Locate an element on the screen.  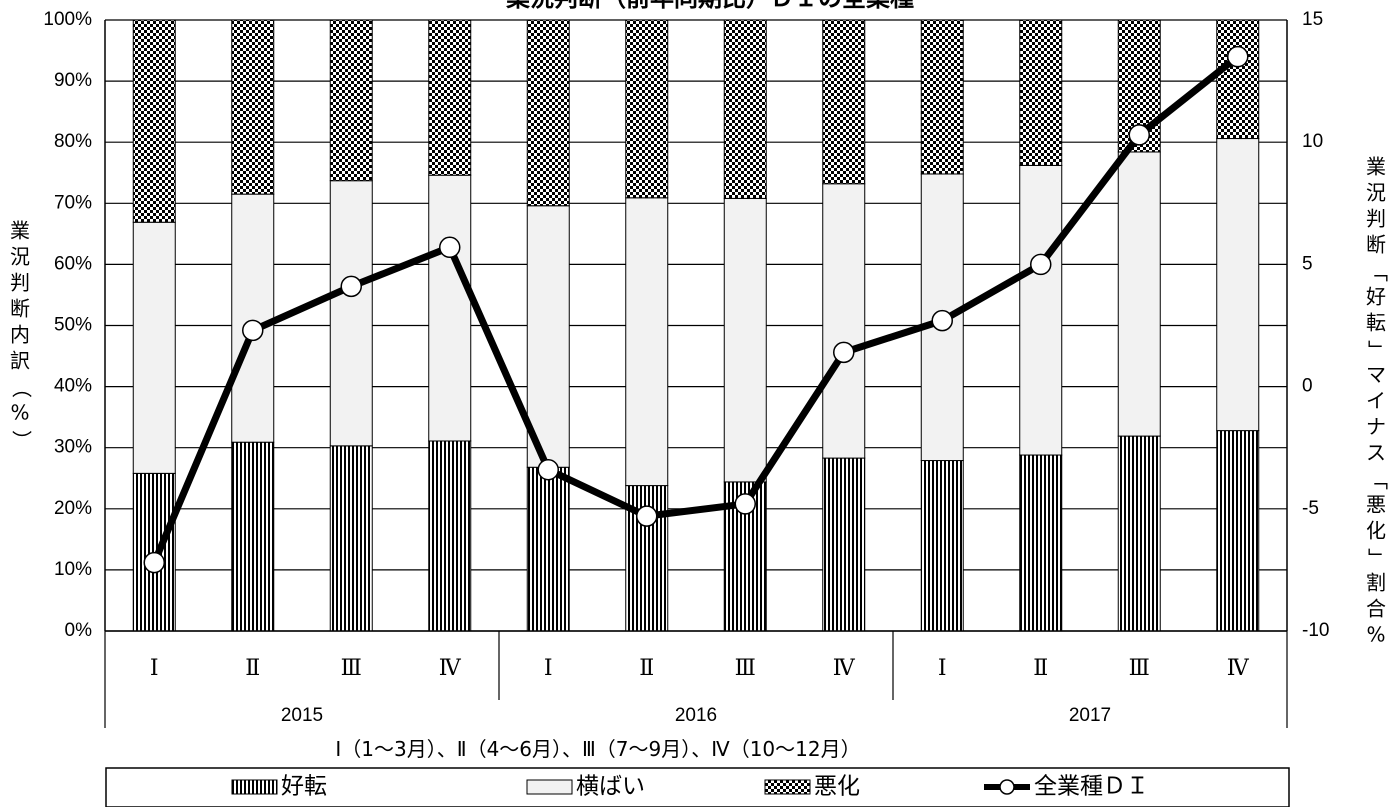
y-label-char: 好 is located at coordinates (1376, 297).